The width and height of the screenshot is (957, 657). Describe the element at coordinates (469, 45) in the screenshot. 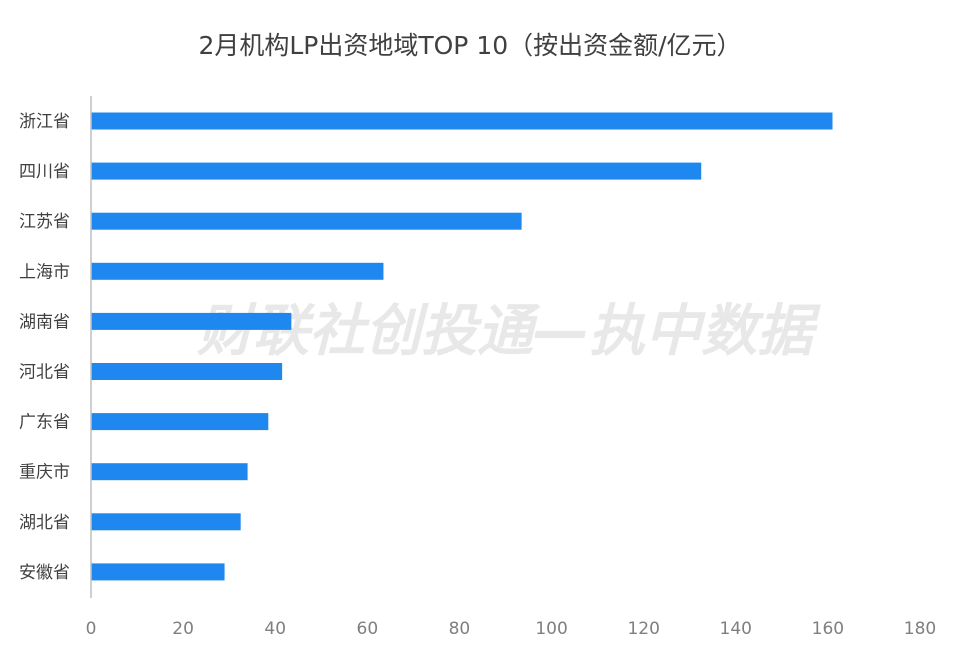

I see `chart-title: 2月机构LP出资地域TOP 10（按出资金额/亿元）` at that location.